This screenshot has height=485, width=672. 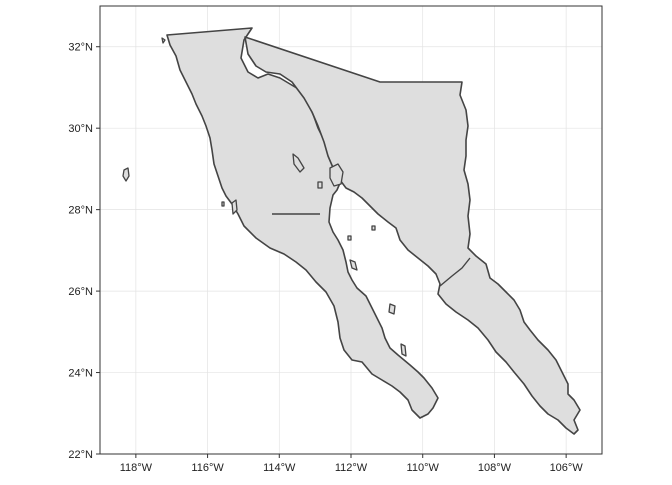 What do you see at coordinates (207, 468) in the screenshot?
I see `x-tick-label: 116°W` at bounding box center [207, 468].